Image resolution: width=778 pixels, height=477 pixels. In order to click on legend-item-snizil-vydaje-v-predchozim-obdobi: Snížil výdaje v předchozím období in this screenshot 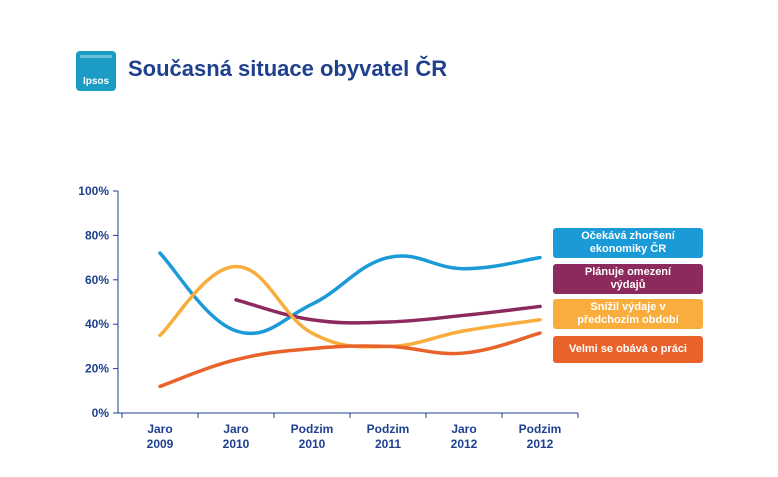, I will do `click(628, 314)`.